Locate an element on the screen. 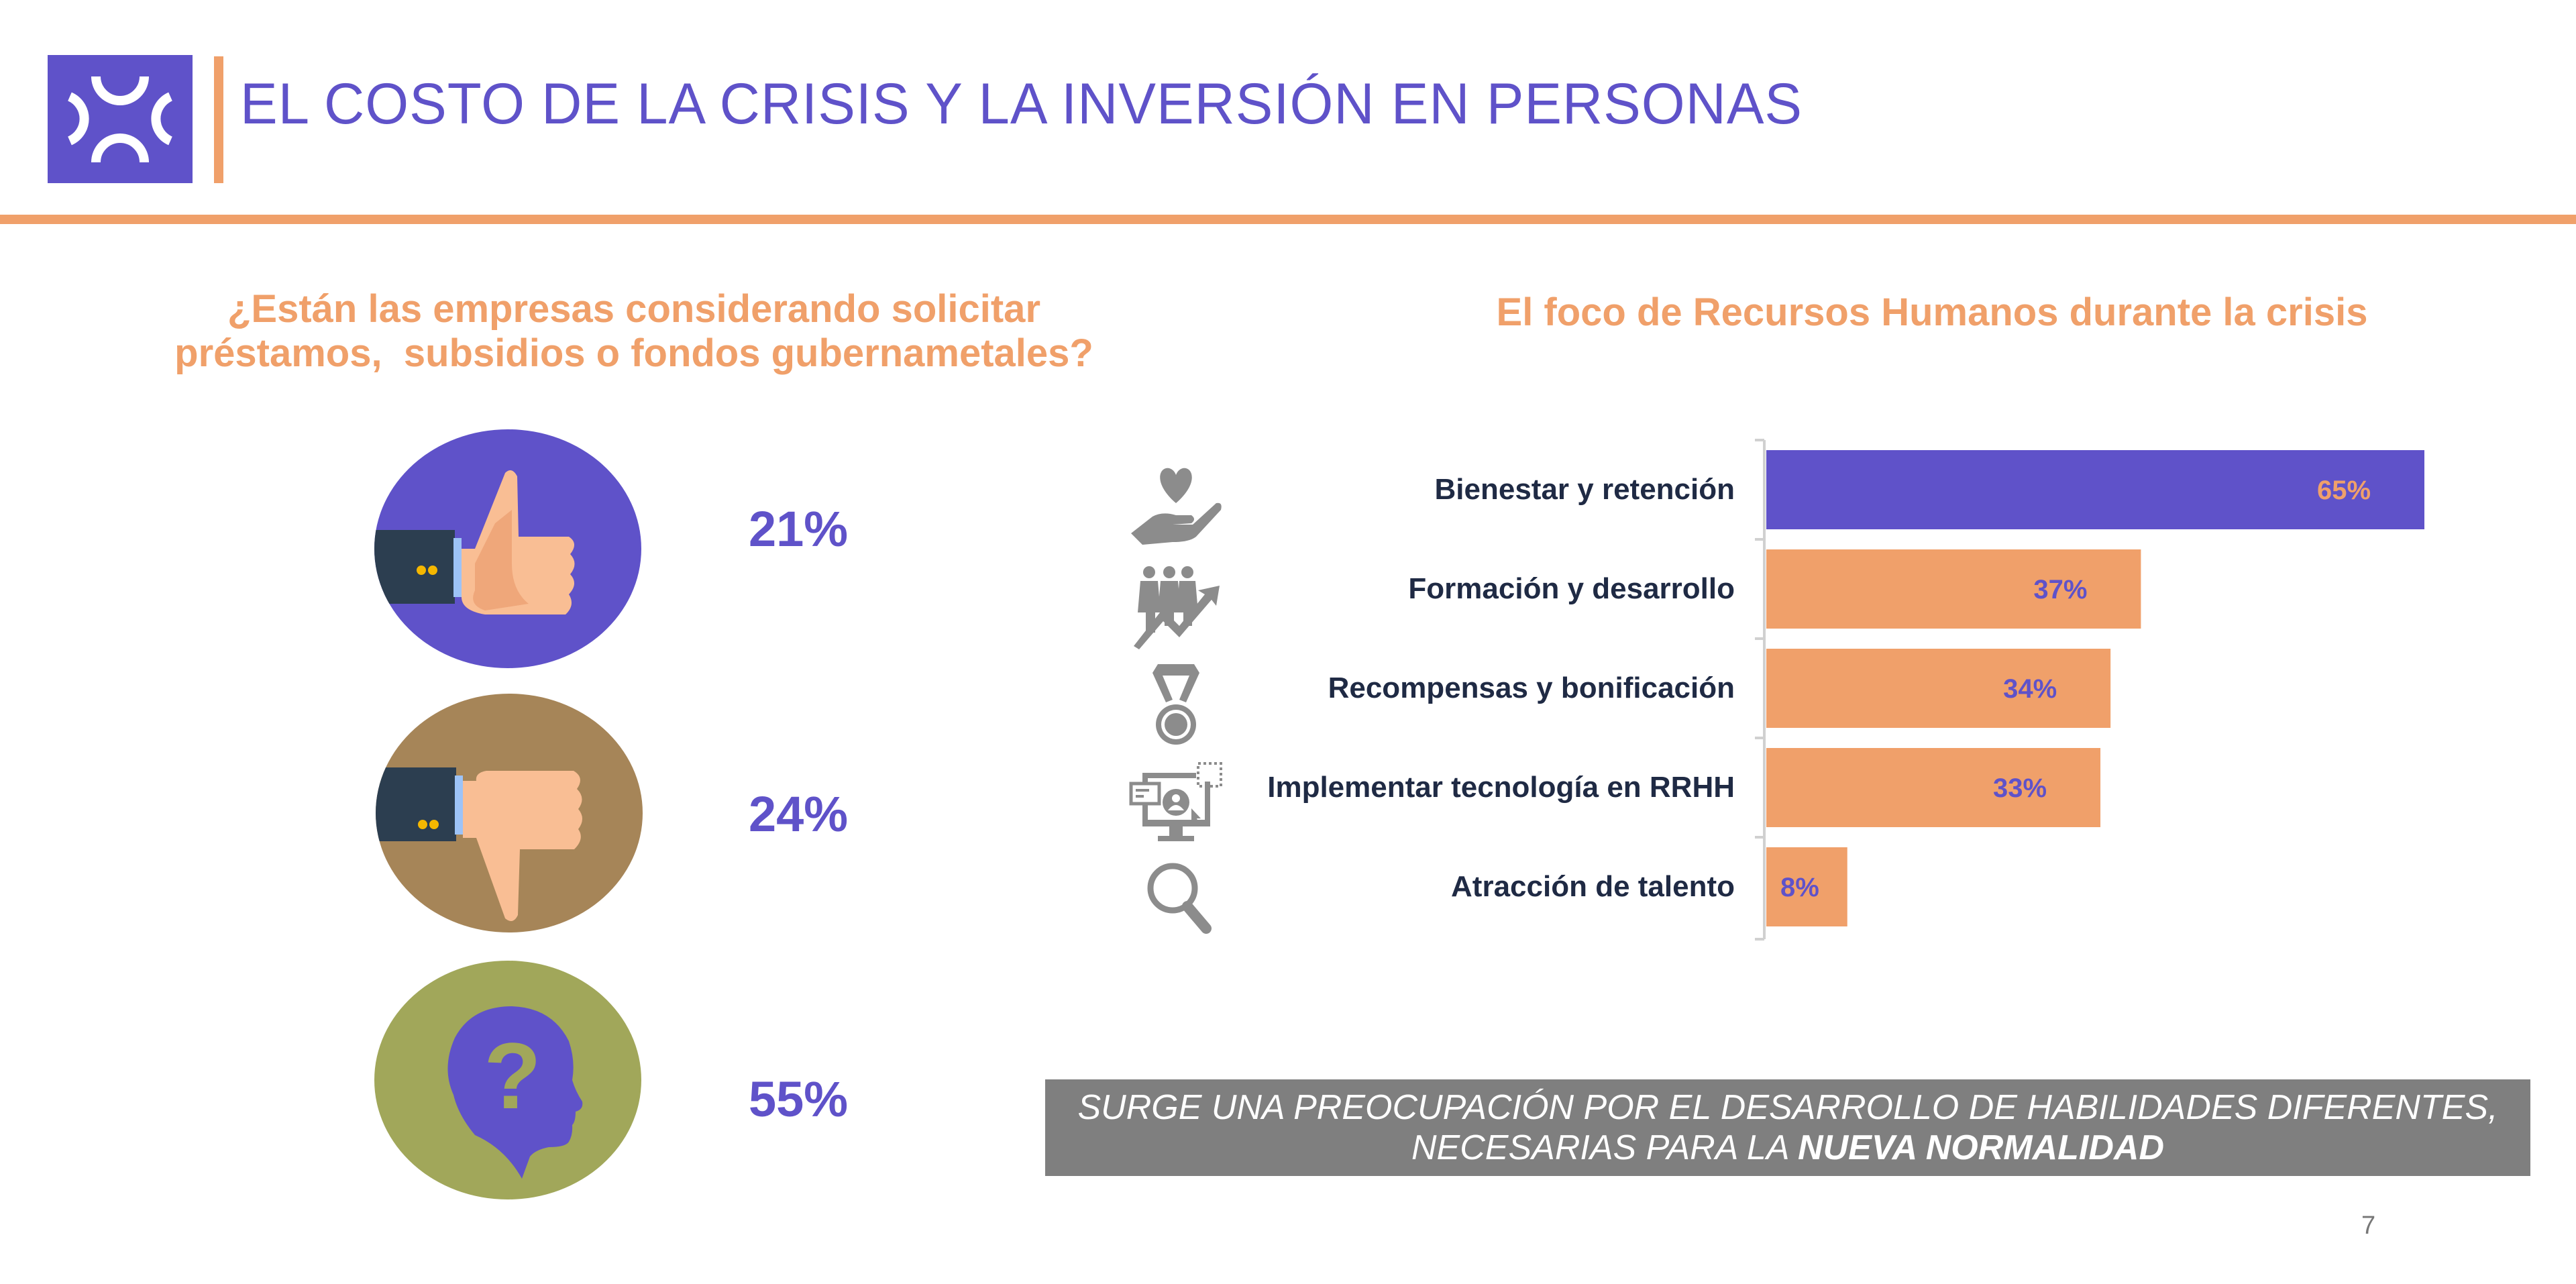  answer-no-circle is located at coordinates (509, 813).